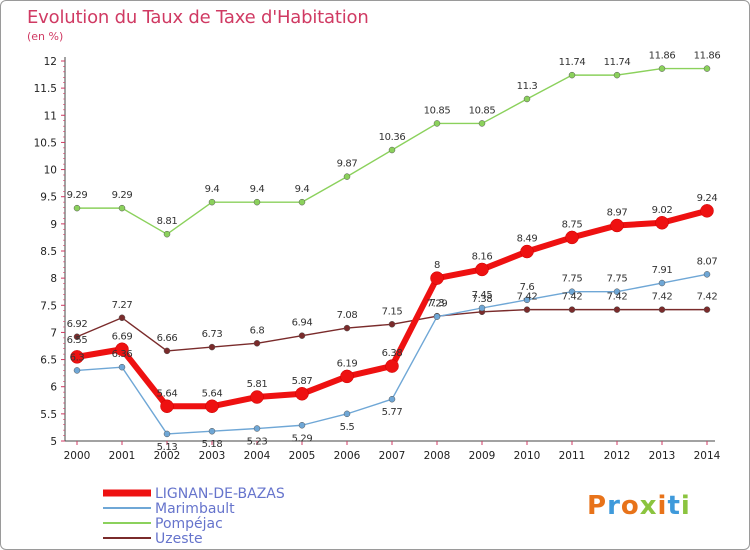 Image resolution: width=750 pixels, height=550 pixels. I want to click on data-label: 6.66, so click(167, 338).